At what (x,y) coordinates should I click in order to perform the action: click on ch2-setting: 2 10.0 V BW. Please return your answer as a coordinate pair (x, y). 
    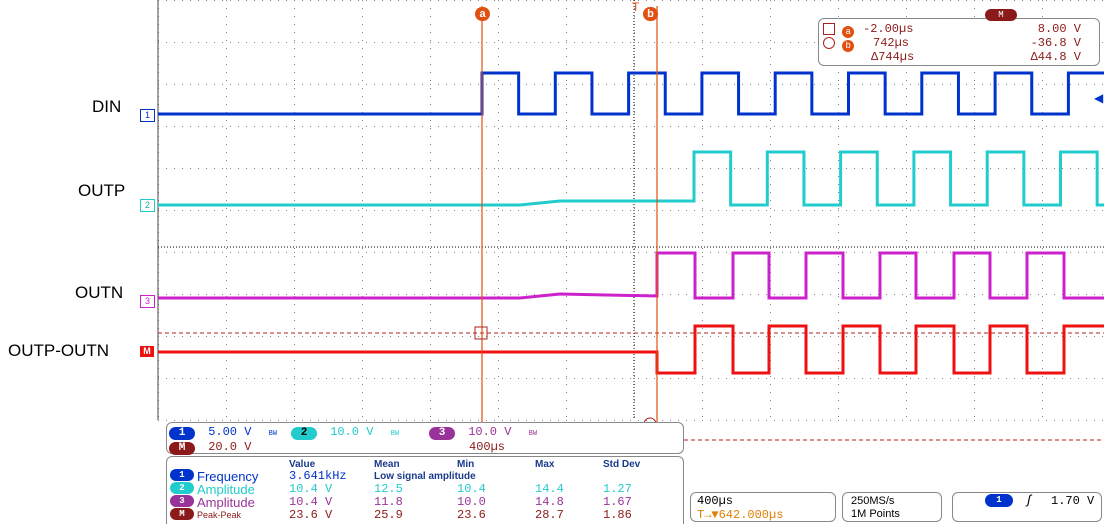
    Looking at the image, I should click on (345, 432).